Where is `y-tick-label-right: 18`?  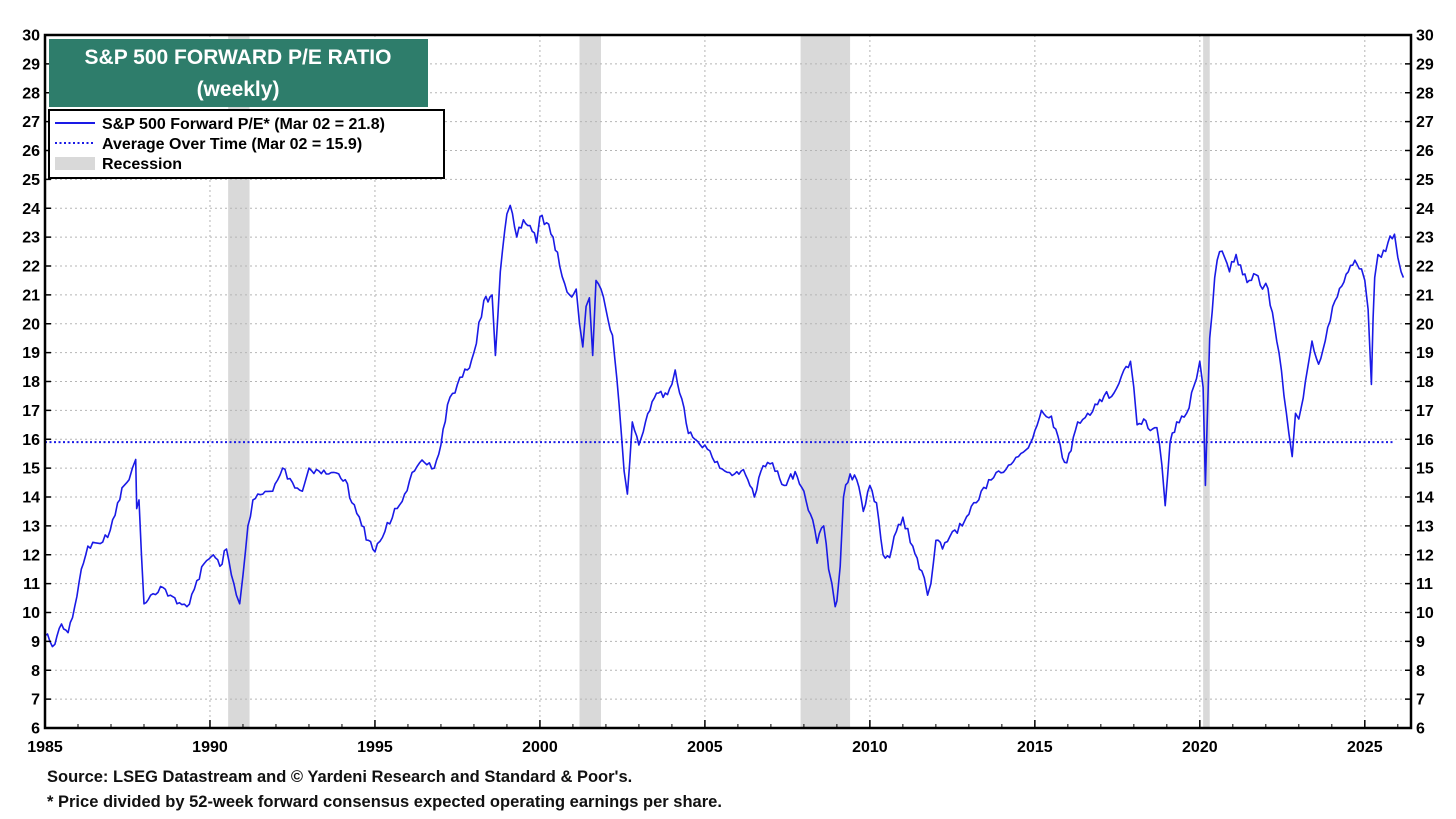 y-tick-label-right: 18 is located at coordinates (1425, 382).